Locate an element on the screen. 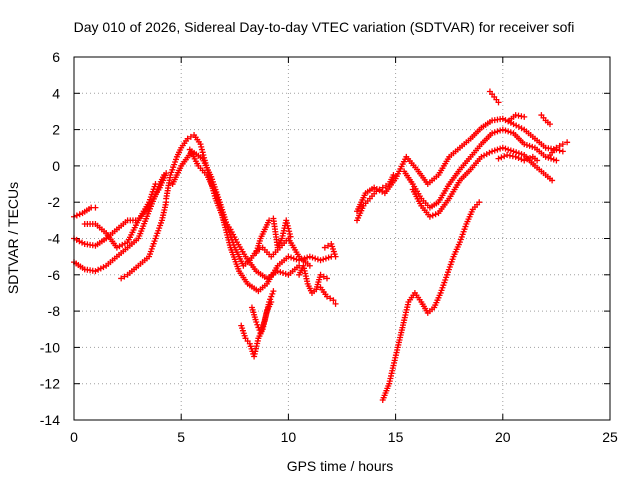 The width and height of the screenshot is (640, 480). y-tick-label: 4 is located at coordinates (56, 93).